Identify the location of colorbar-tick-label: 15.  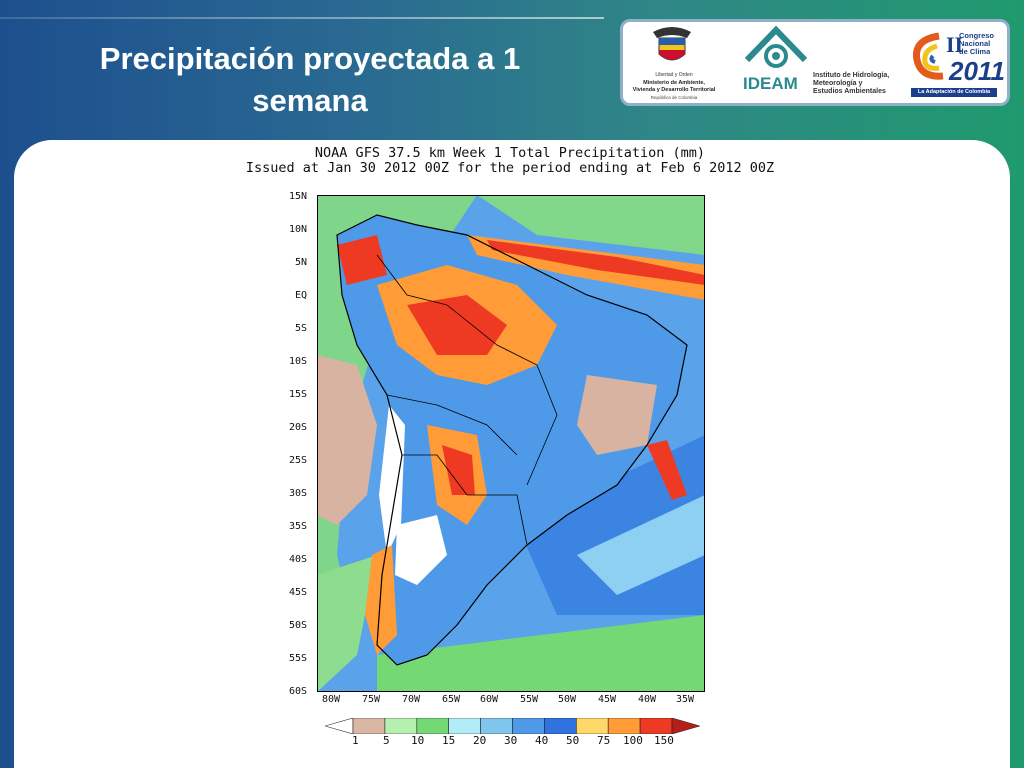
(449, 740).